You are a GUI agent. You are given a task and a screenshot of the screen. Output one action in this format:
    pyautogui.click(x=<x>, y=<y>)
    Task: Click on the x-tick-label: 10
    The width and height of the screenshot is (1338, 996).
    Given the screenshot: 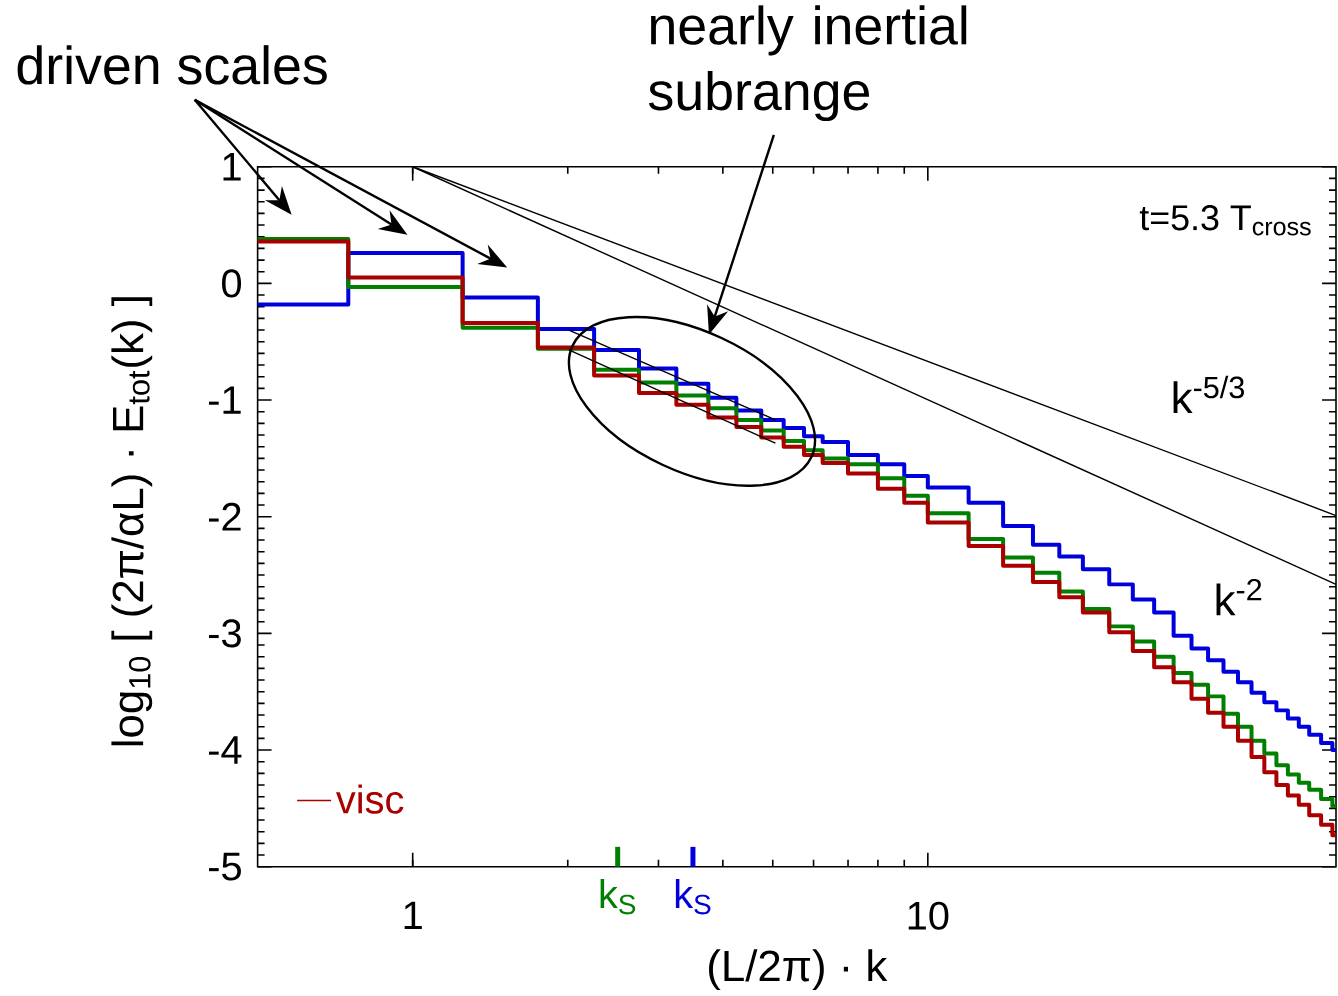 What is the action you would take?
    pyautogui.click(x=928, y=916)
    